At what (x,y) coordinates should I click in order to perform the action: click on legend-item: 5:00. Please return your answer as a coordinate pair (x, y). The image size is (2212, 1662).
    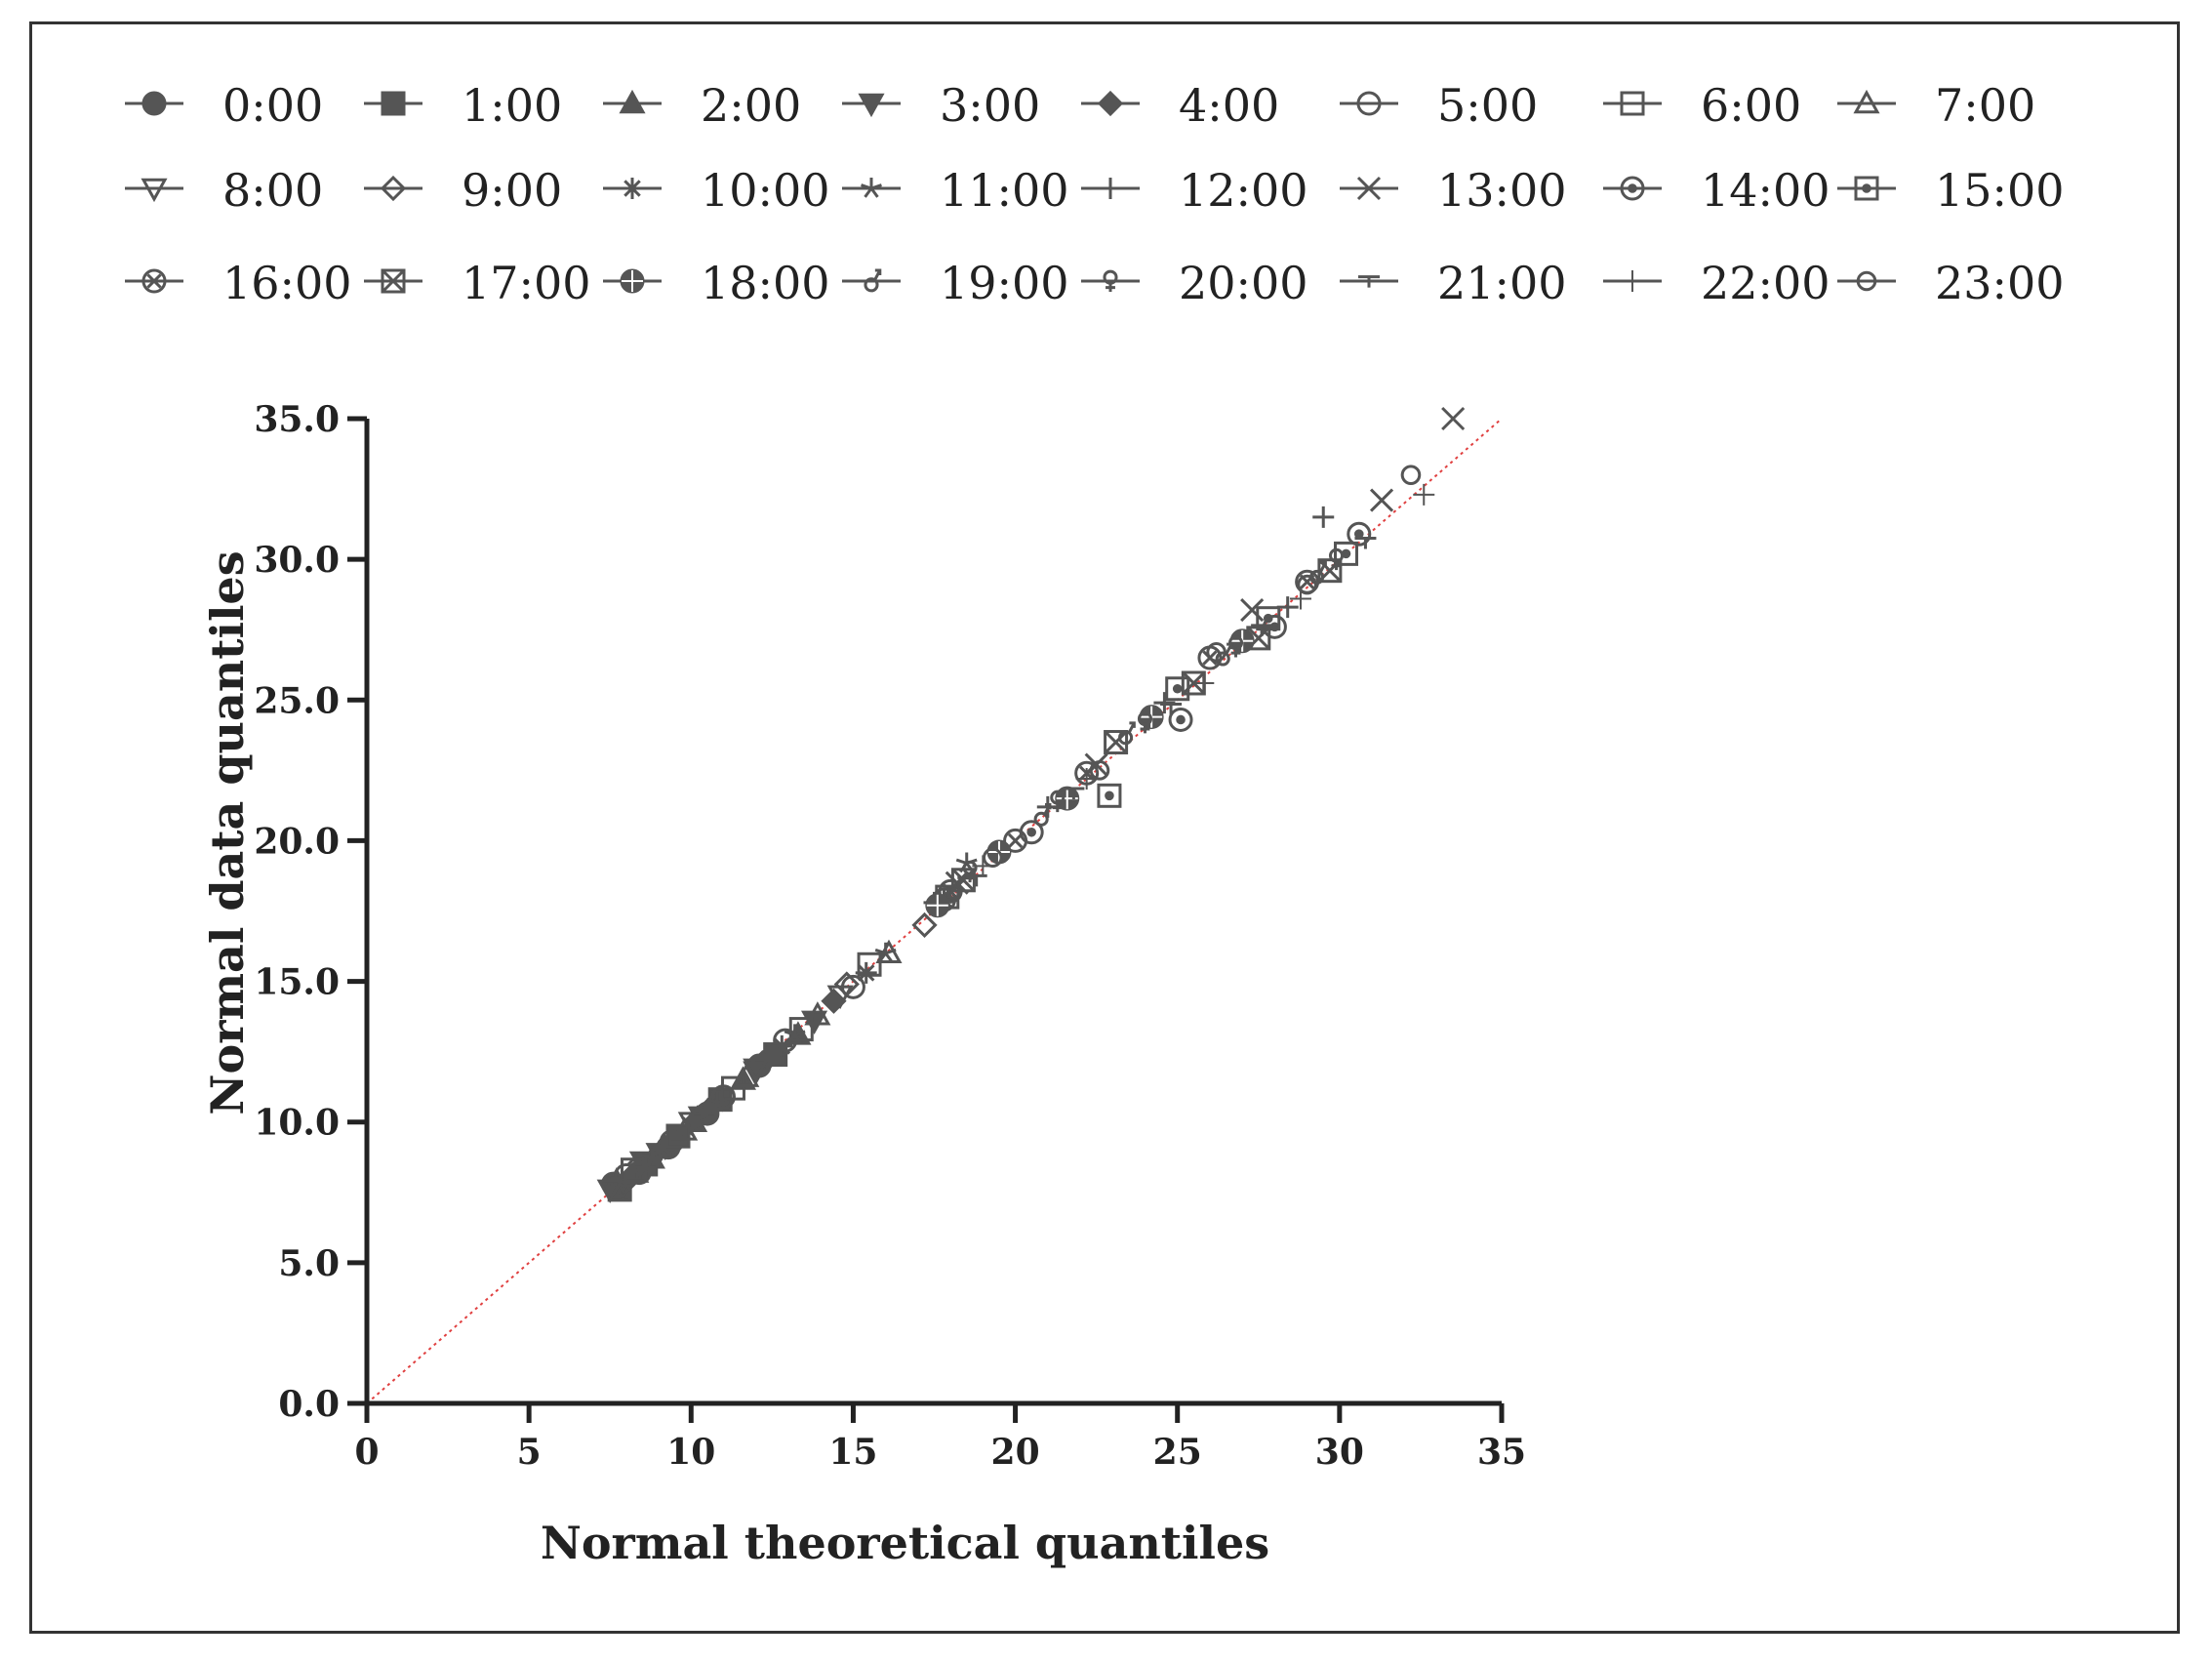
    Looking at the image, I should click on (1439, 105).